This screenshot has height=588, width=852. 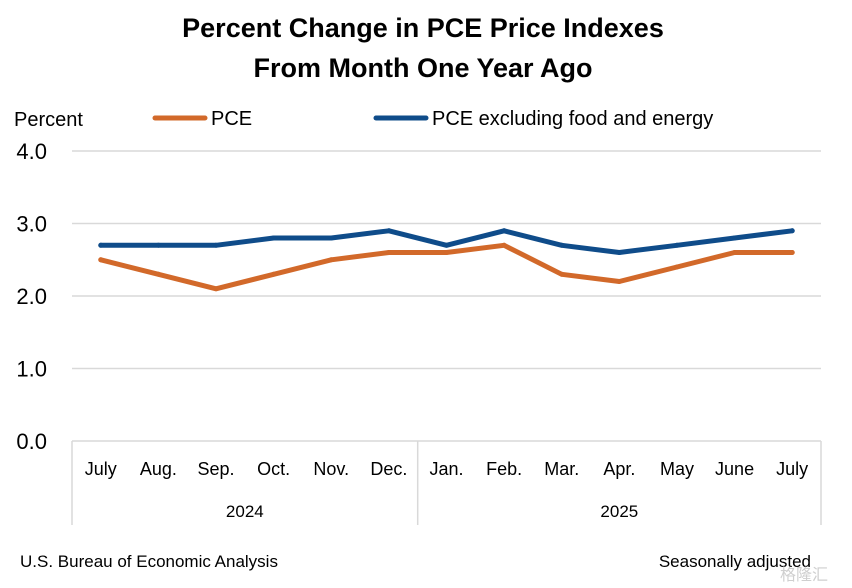 What do you see at coordinates (804, 575) in the screenshot?
I see `watermark-logo: 格隆汇` at bounding box center [804, 575].